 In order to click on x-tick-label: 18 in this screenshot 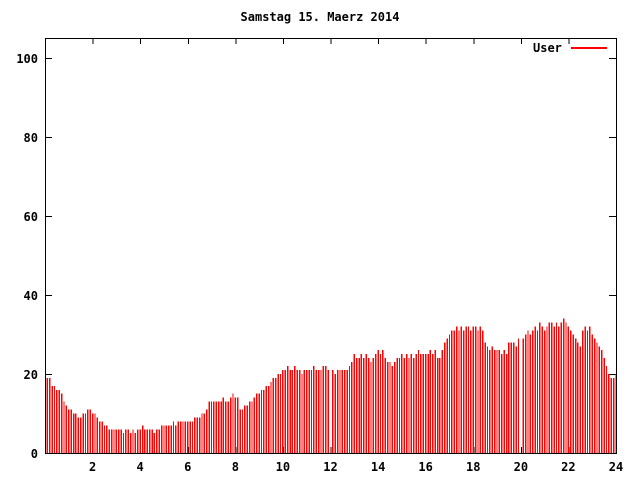, I will do `click(473, 467)`.